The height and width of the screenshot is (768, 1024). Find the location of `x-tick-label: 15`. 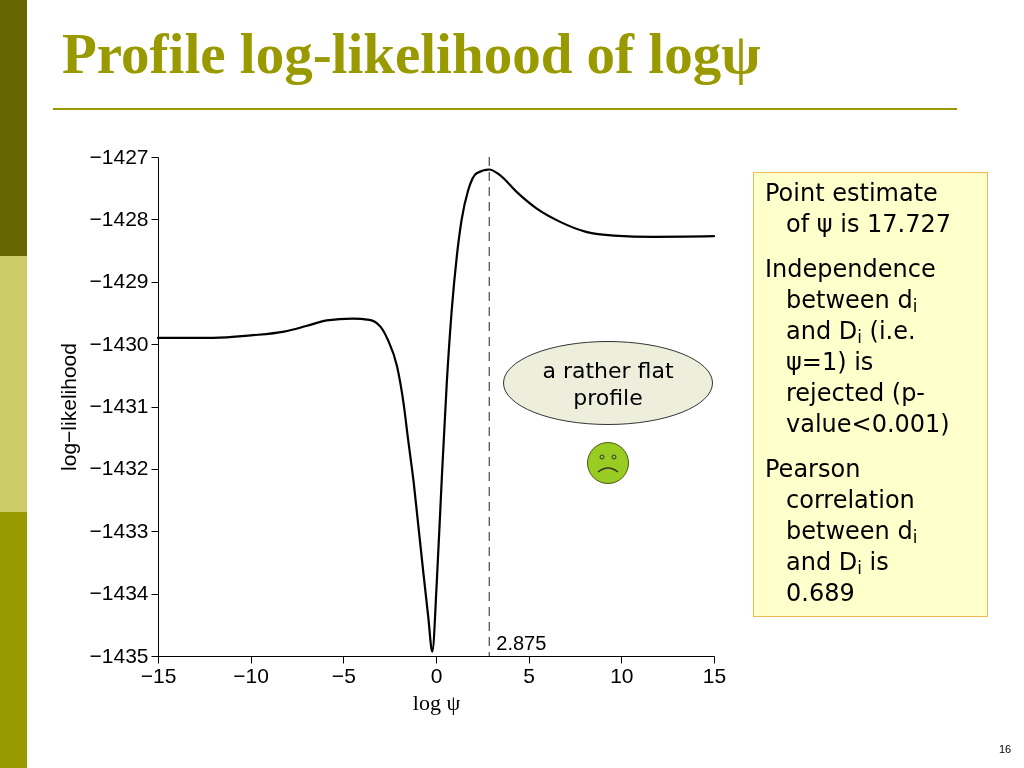

x-tick-label: 15 is located at coordinates (714, 675).